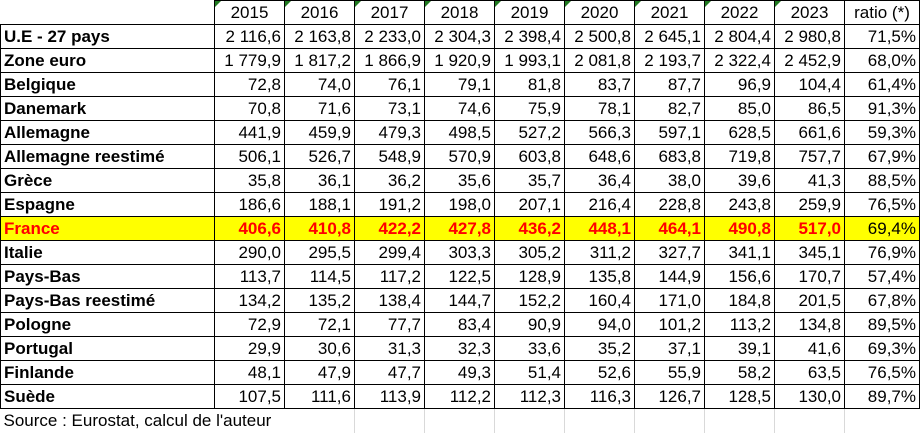 The width and height of the screenshot is (921, 435). What do you see at coordinates (529, 228) in the screenshot?
I see `value-cell: 436,2` at bounding box center [529, 228].